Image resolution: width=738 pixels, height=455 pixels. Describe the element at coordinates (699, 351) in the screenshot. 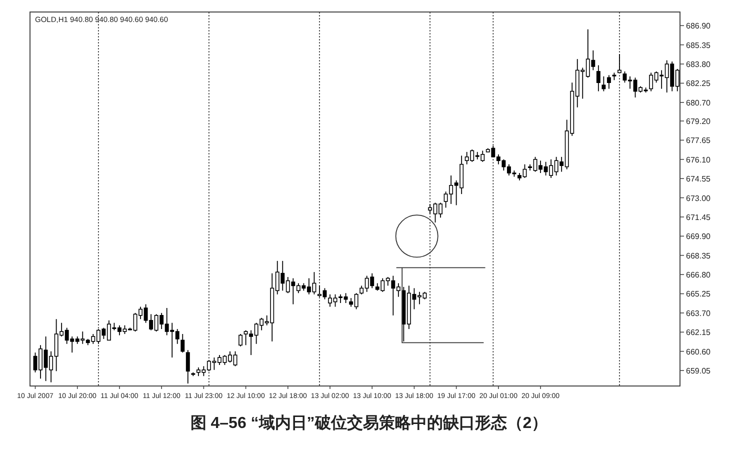

I see `y-tick-label: 660.60` at that location.